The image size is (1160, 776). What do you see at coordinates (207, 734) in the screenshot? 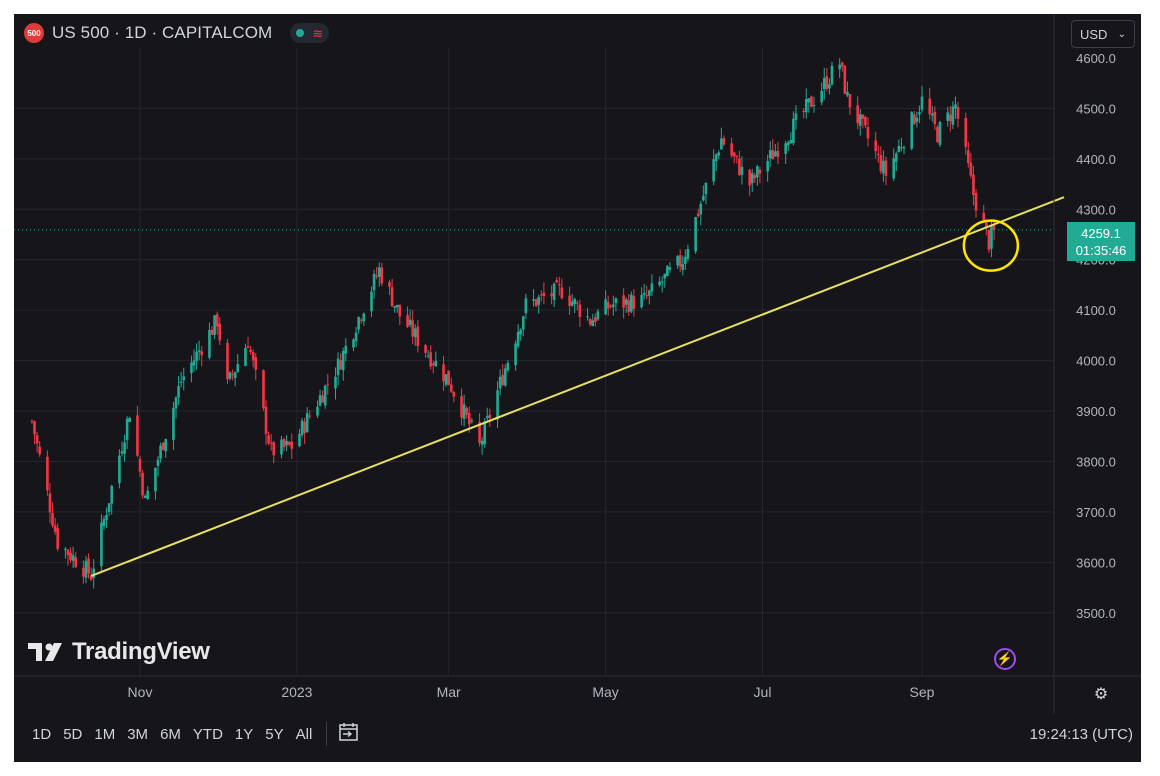
I see `timeframe-ytd: YTD` at bounding box center [207, 734].